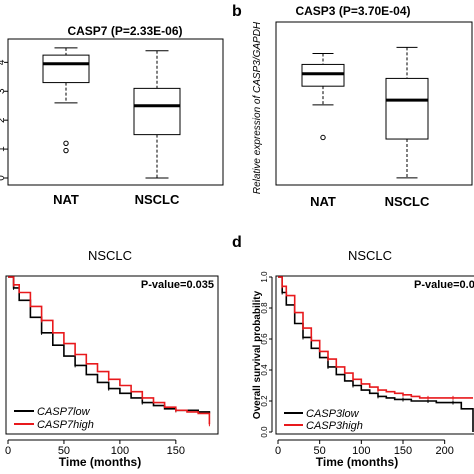  What do you see at coordinates (157, 199) in the screenshot?
I see `box-chart-1-category-nsclc: NSCLC` at bounding box center [157, 199].